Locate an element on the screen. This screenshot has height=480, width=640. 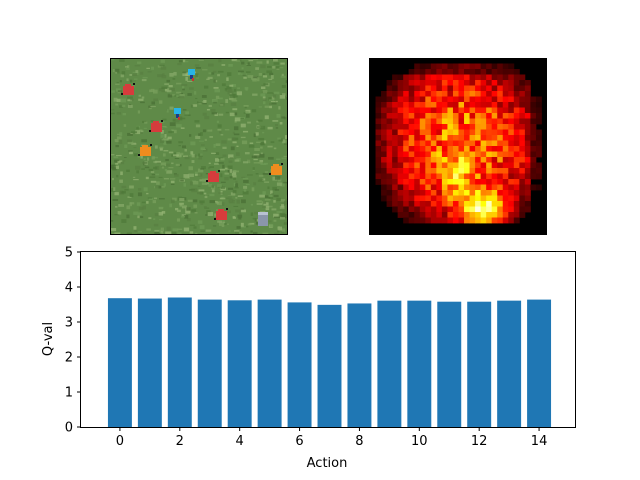
x-tick-label: 2 is located at coordinates (180, 441).